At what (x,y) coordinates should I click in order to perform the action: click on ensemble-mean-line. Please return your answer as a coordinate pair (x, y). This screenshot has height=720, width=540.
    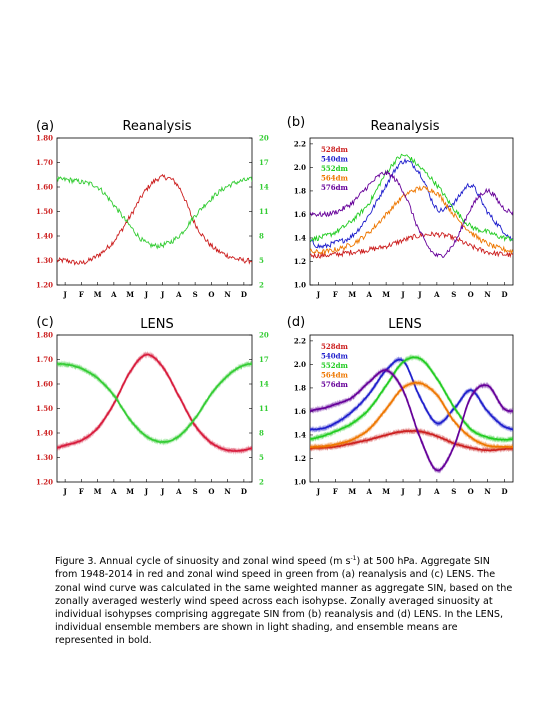
    Looking at the image, I should click on (411, 420).